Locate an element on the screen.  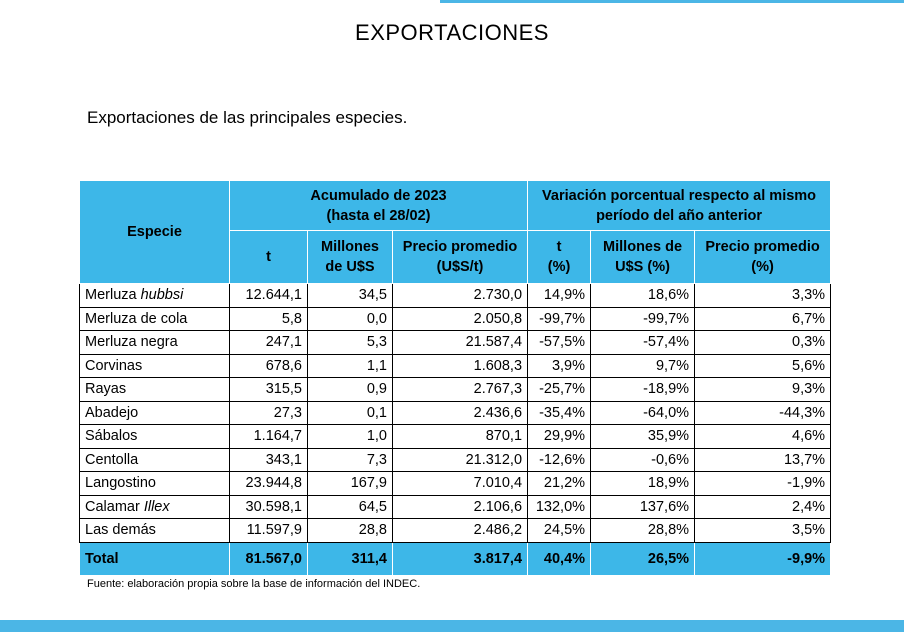
cell-millones: 28,8 is located at coordinates (350, 530).